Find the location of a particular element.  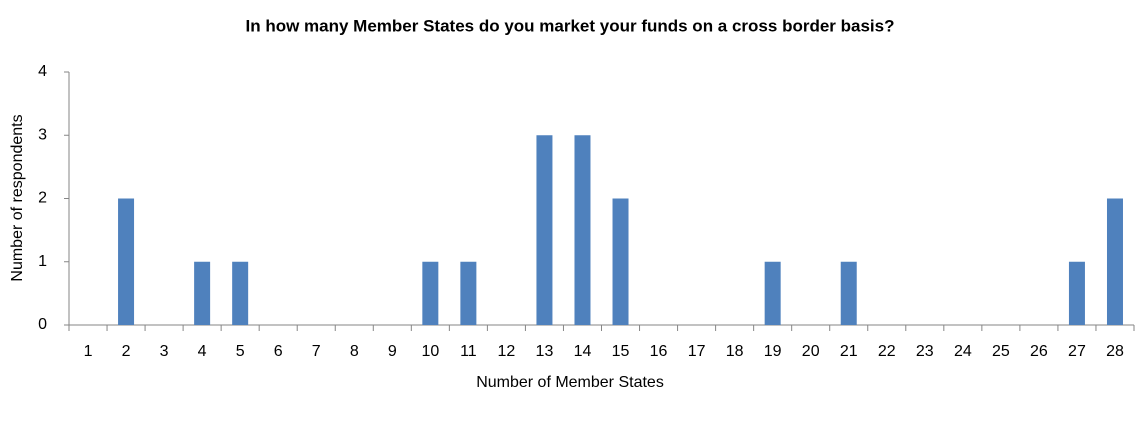

x-tick-label: 16 is located at coordinates (659, 351).